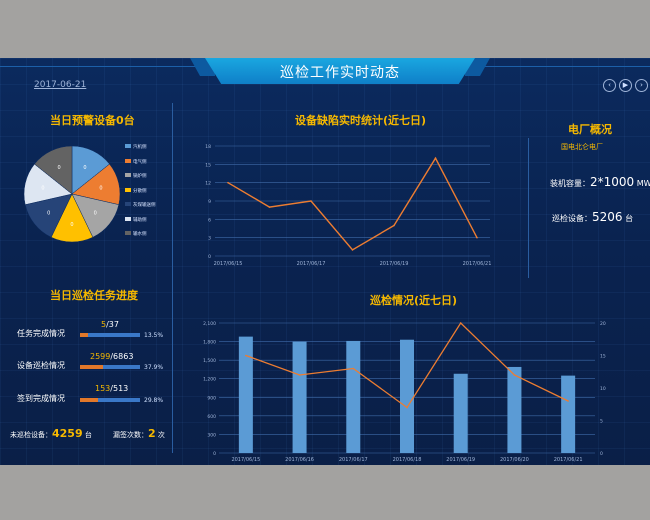 The image size is (650, 520). What do you see at coordinates (110, 324) in the screenshot?
I see `task-row-count-1: 5/37` at bounding box center [110, 324].